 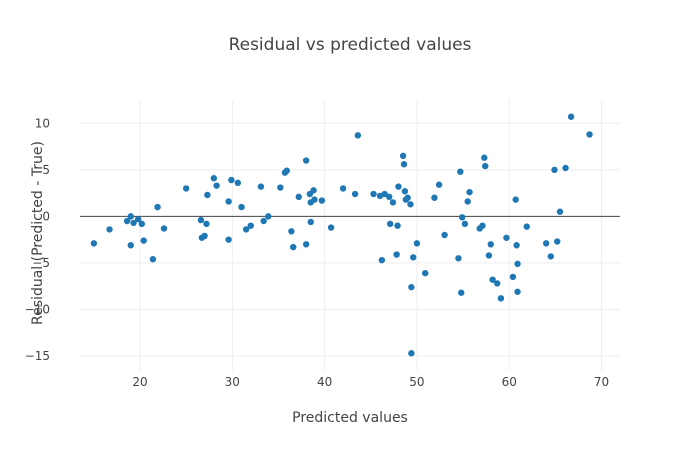 What do you see at coordinates (601, 382) in the screenshot?
I see `x-tick-label: 70` at bounding box center [601, 382].